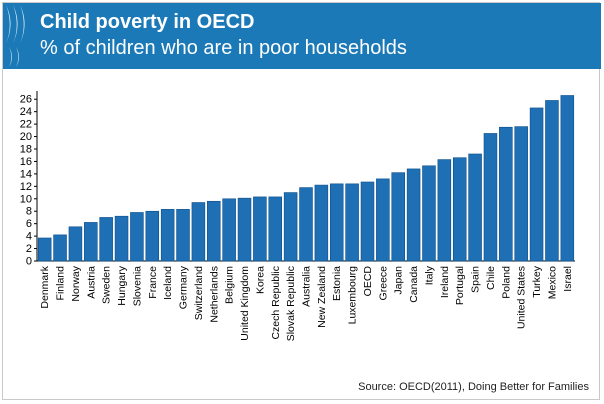 This screenshot has width=604, height=404. I want to click on x-tick-label: Israel, so click(568, 279).